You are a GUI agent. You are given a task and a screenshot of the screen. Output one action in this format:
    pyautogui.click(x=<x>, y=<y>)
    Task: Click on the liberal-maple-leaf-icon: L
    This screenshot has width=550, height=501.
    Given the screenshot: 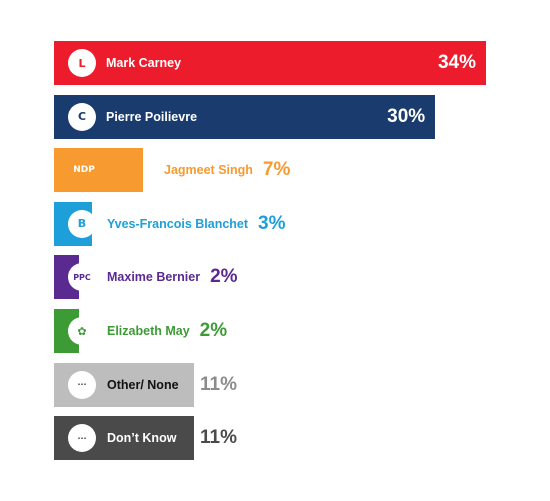 What is the action you would take?
    pyautogui.click(x=82, y=63)
    